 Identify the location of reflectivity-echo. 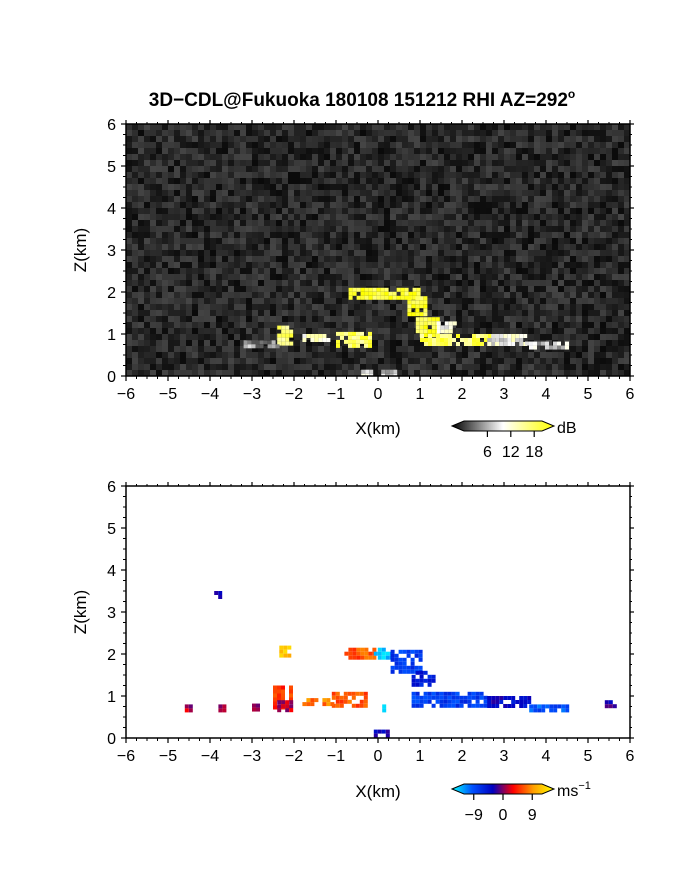
(507, 340).